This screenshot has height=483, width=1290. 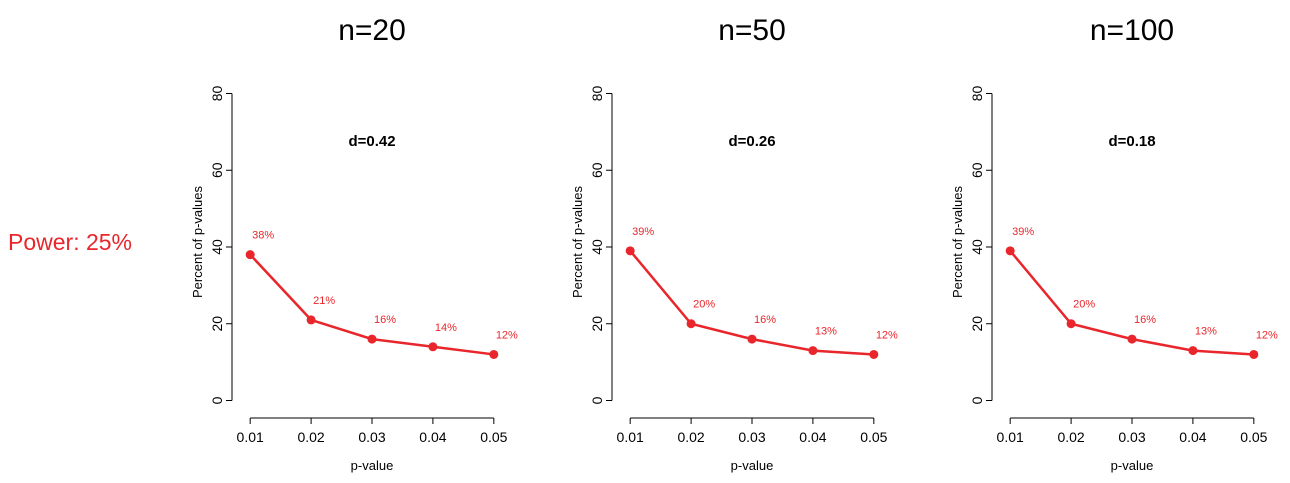 What do you see at coordinates (751, 141) in the screenshot?
I see `effect-size-annotation: d=0.26` at bounding box center [751, 141].